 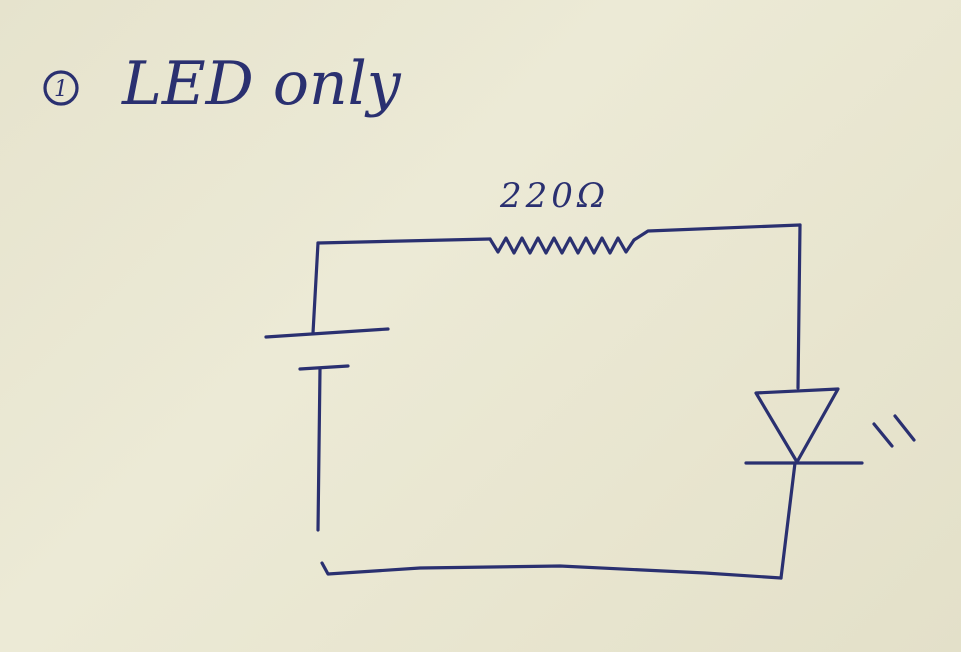 I want to click on wire-top-left, so click(x=404, y=241).